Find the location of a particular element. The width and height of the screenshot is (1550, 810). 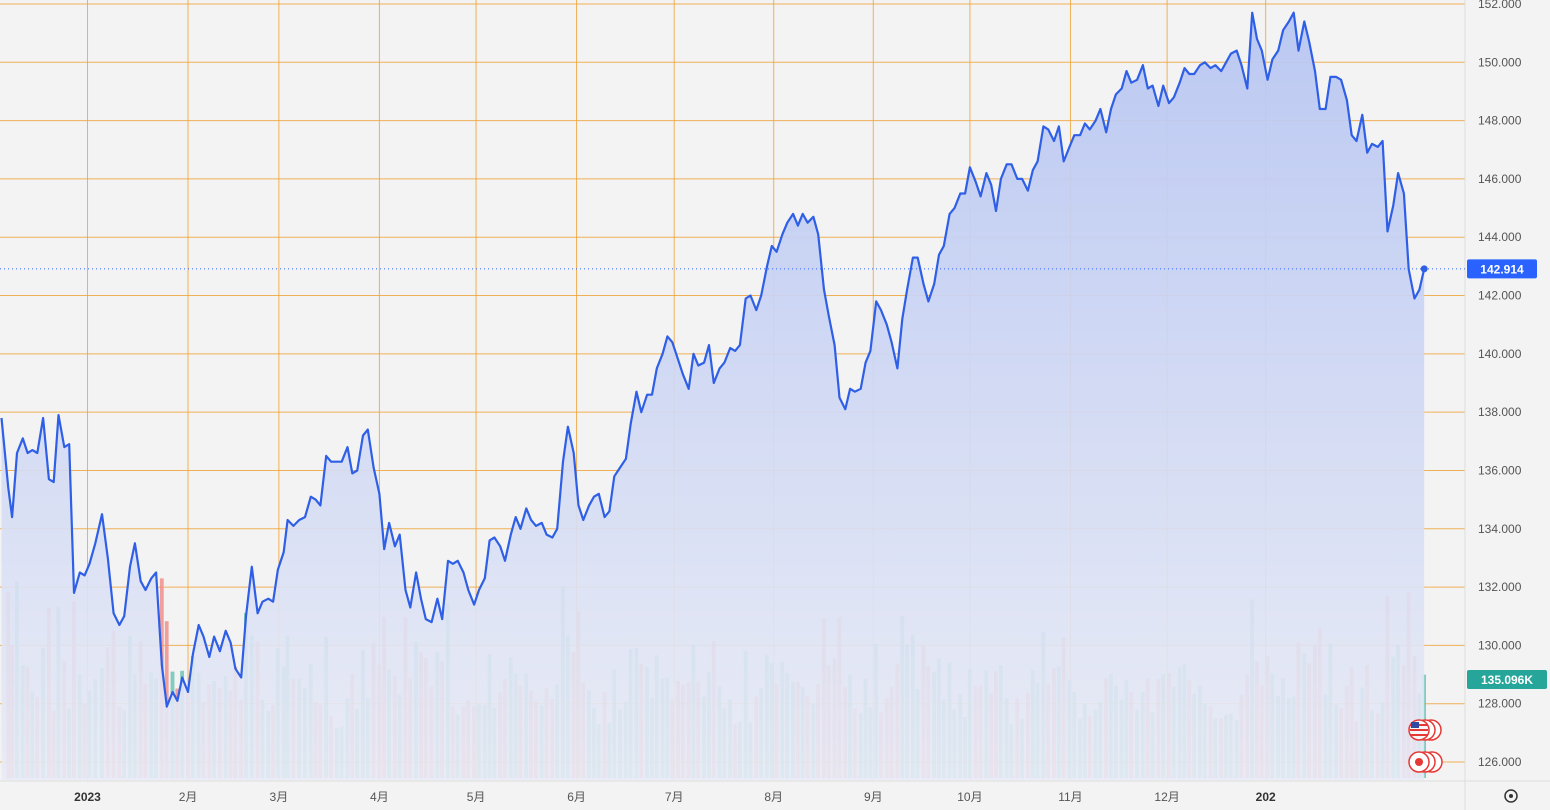

last-price-badge: 142.914 is located at coordinates (1502, 269).